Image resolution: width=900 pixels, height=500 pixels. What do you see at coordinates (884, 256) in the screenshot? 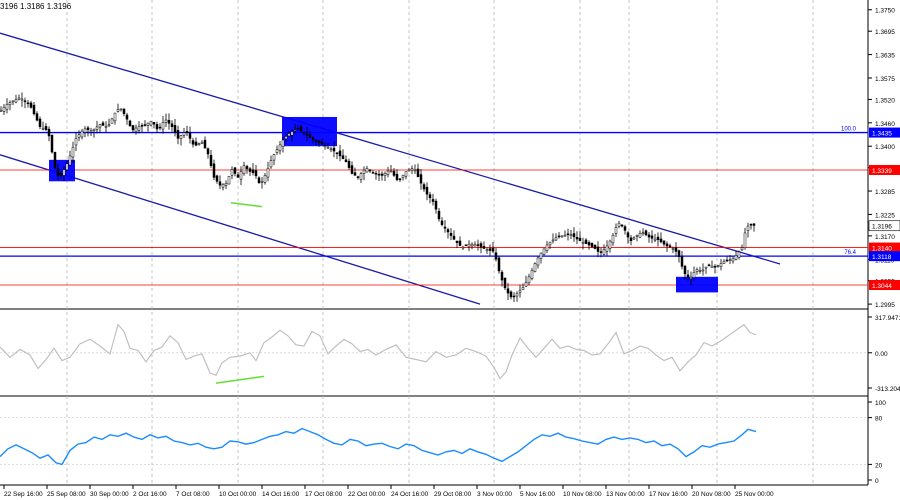
I see `level-label-box` at bounding box center [884, 256].